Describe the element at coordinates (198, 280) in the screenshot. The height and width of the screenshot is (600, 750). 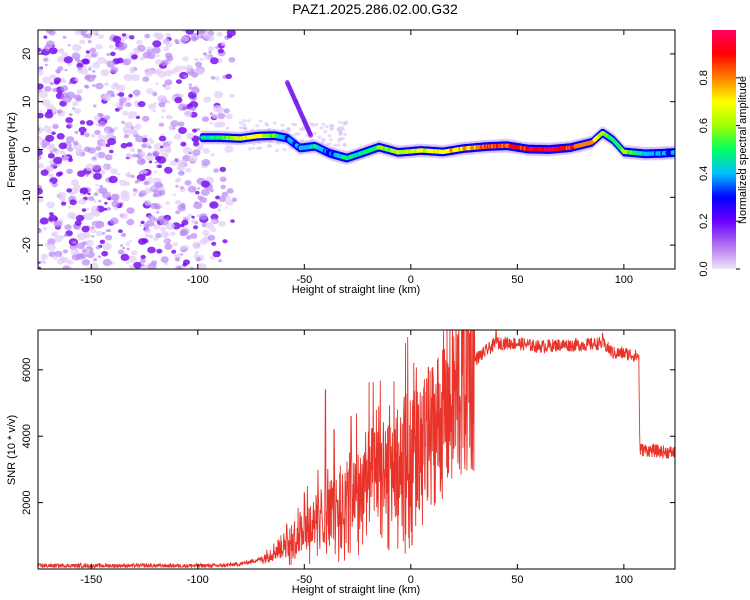
I see `x-tick-label: -100` at that location.